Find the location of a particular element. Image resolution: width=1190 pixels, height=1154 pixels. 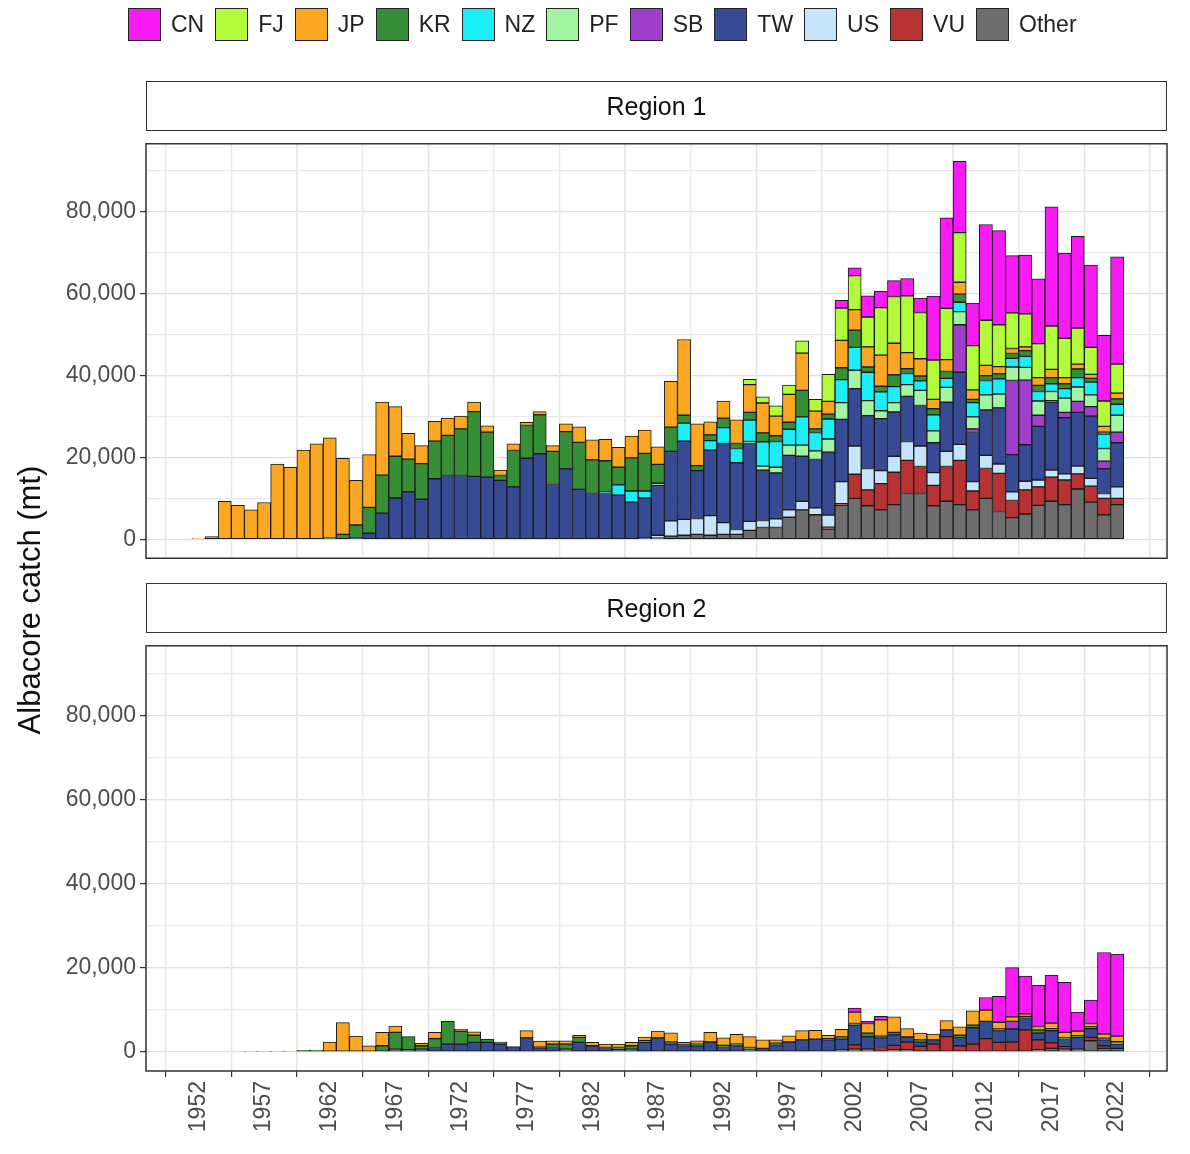

legend-label: Other is located at coordinates (1048, 24).